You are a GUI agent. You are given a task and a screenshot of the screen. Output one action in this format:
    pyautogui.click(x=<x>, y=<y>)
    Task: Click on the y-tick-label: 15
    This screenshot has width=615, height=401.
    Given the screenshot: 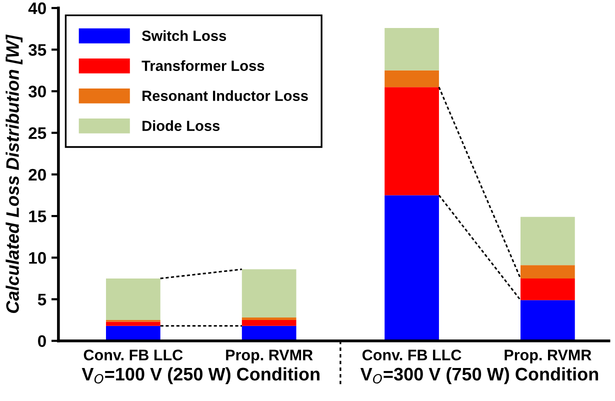 What is the action you would take?
    pyautogui.click(x=37, y=216)
    